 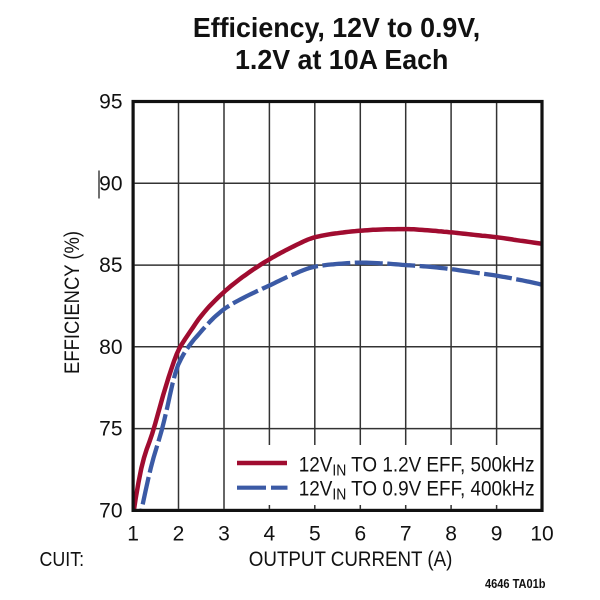 I want to click on svg-text: 80, so click(x=110, y=347).